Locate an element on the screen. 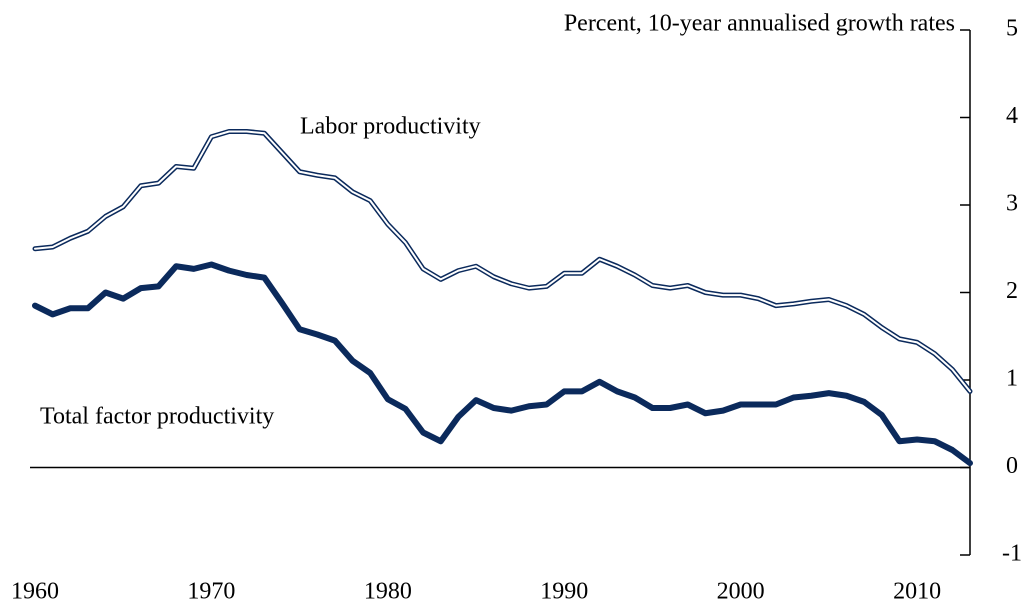  y-tick-label: 3 is located at coordinates (1012, 204).